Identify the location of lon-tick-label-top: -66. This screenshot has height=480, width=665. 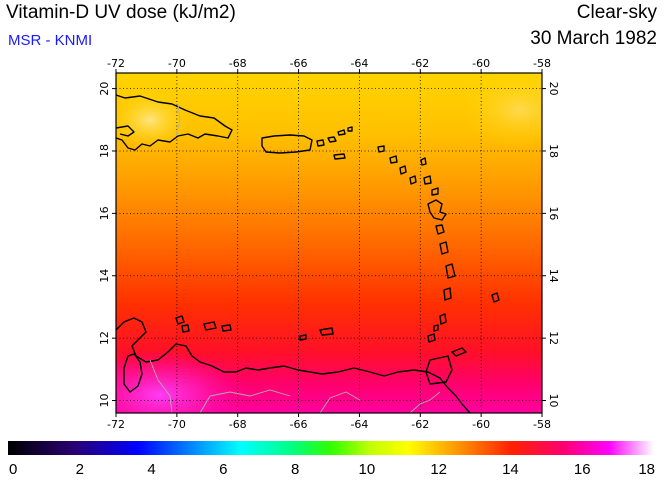
(299, 63).